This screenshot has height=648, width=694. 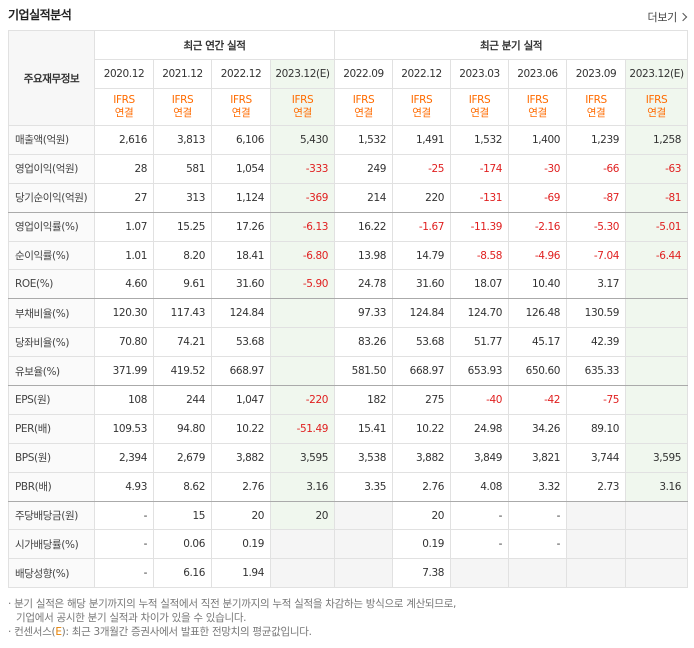 I want to click on annual-group-header: 최근 연간 실적, so click(x=214, y=45).